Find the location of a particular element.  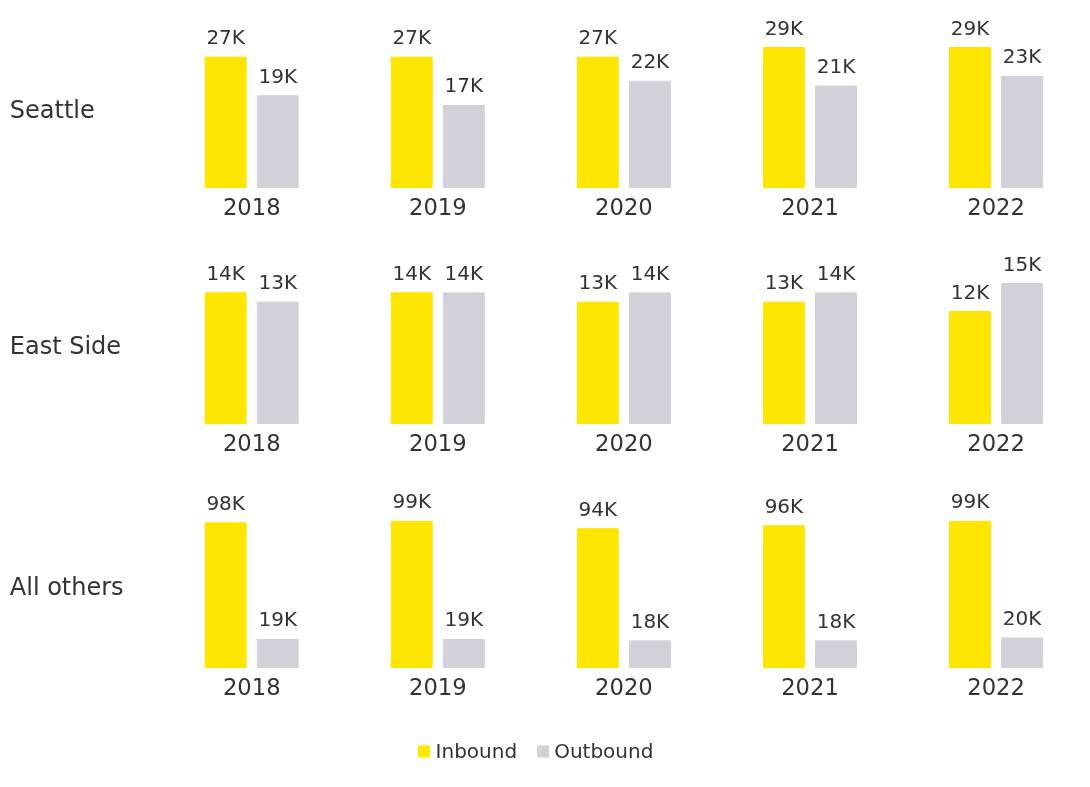

data-label: 12K is located at coordinates (970, 291).